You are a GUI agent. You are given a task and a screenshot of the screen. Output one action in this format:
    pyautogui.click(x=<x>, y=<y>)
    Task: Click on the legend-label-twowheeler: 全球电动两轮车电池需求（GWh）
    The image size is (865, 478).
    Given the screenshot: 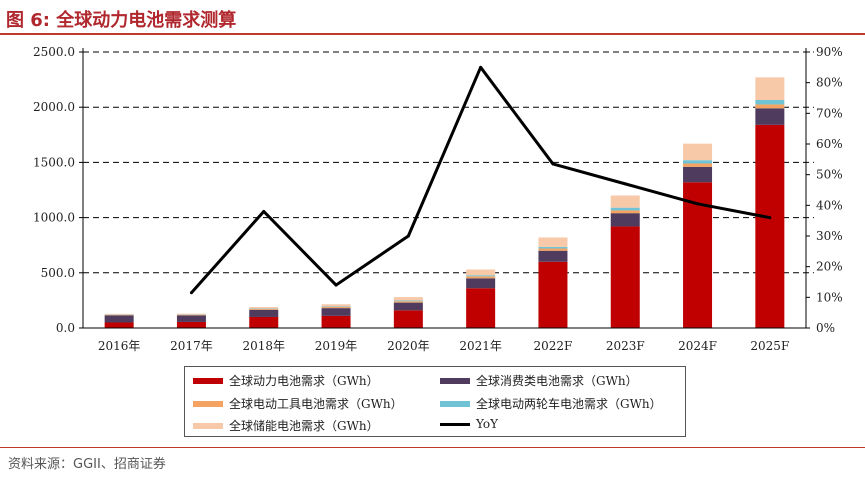 What is the action you would take?
    pyautogui.click(x=569, y=404)
    